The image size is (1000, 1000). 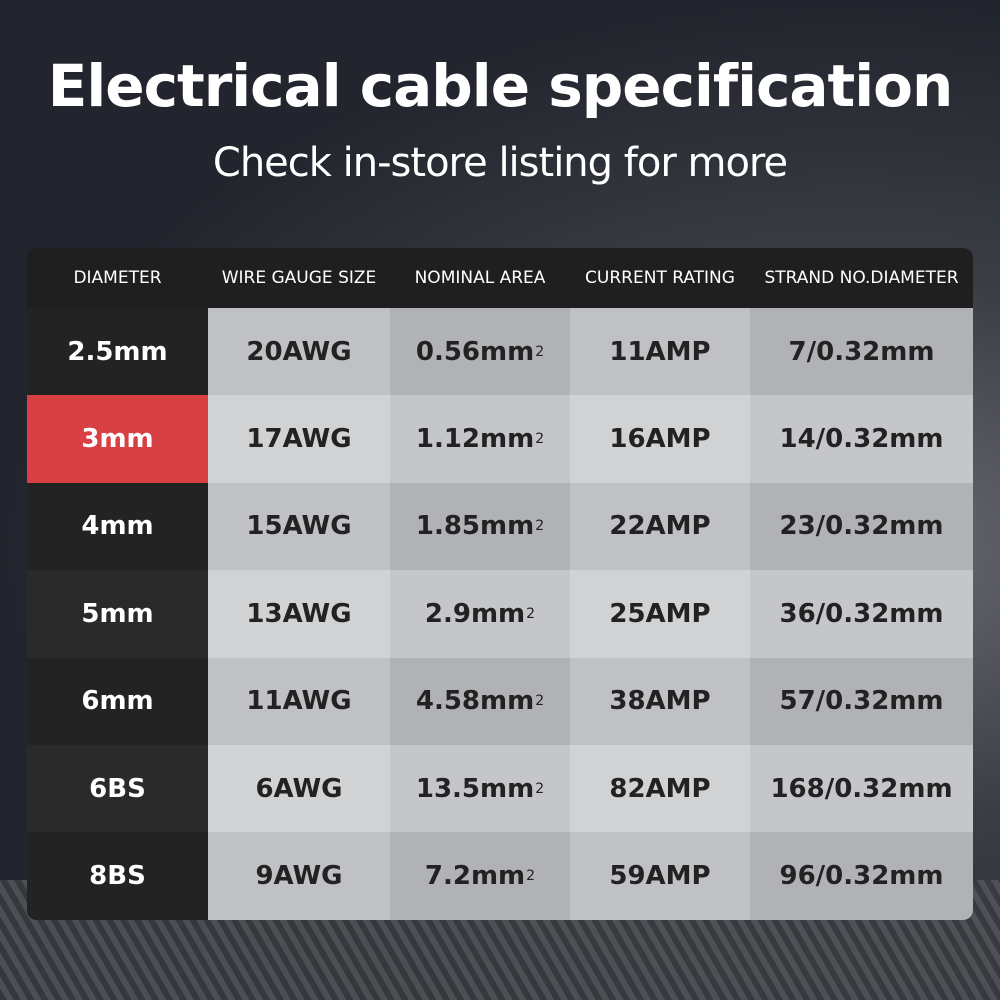 I want to click on cell-strand-text: 57/0.32mm, so click(x=861, y=701).